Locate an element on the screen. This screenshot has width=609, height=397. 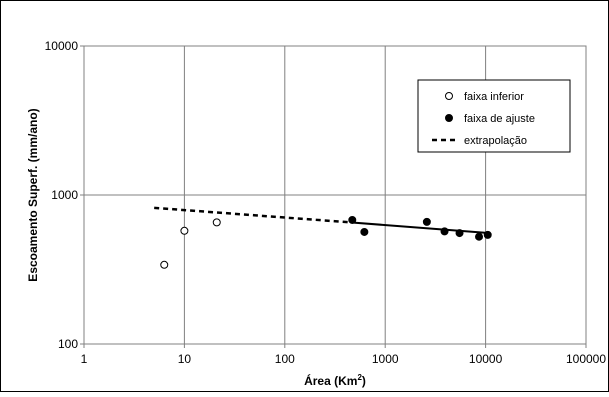
legend-label-extrapolacao: extrapolação is located at coordinates (495, 141).